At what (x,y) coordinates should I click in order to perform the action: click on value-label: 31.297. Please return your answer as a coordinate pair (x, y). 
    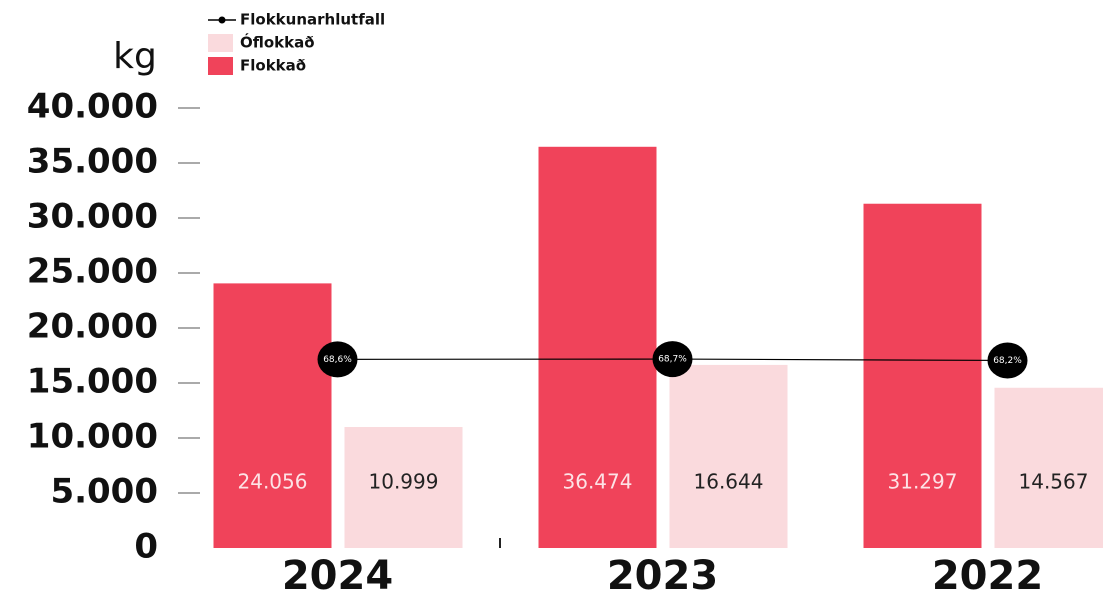
    Looking at the image, I should click on (923, 482).